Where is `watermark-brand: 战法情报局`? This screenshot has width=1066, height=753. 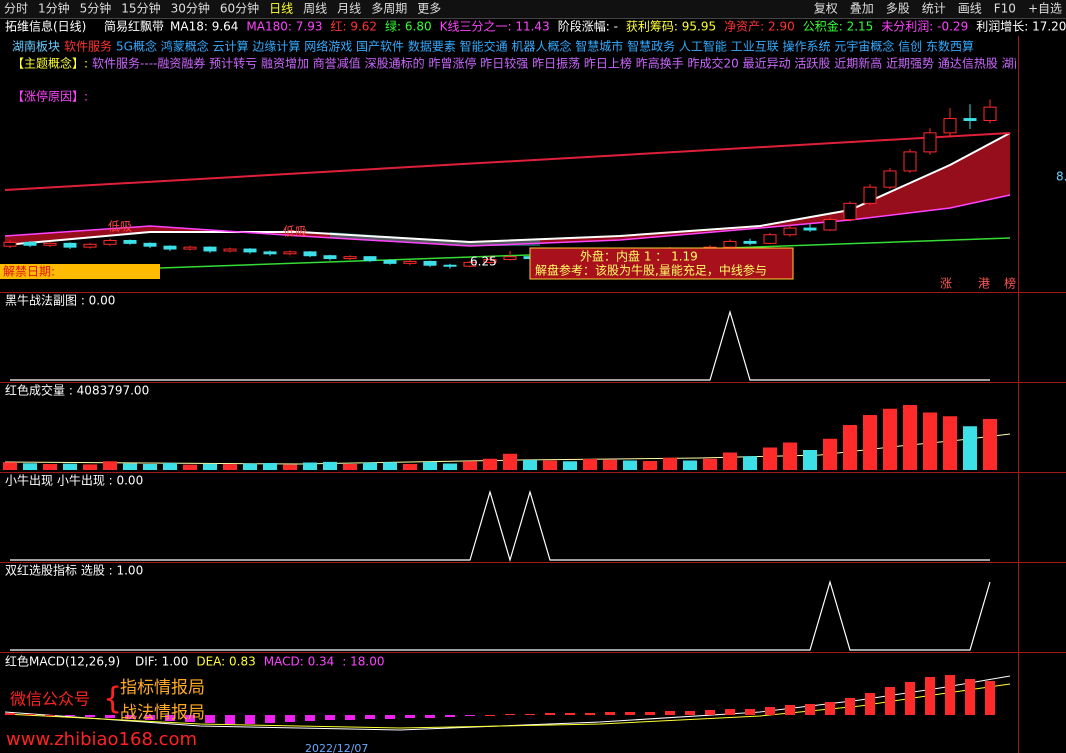
watermark-brand: 战法情报局 is located at coordinates (162, 713).